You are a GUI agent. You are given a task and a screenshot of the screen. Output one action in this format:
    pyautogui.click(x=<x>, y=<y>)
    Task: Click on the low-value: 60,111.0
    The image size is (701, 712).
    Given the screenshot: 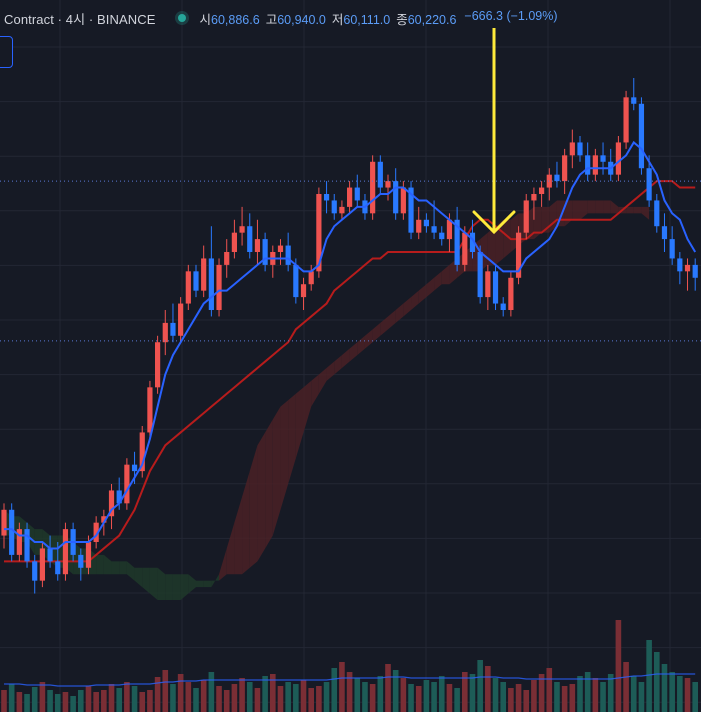 What is the action you would take?
    pyautogui.click(x=367, y=19)
    